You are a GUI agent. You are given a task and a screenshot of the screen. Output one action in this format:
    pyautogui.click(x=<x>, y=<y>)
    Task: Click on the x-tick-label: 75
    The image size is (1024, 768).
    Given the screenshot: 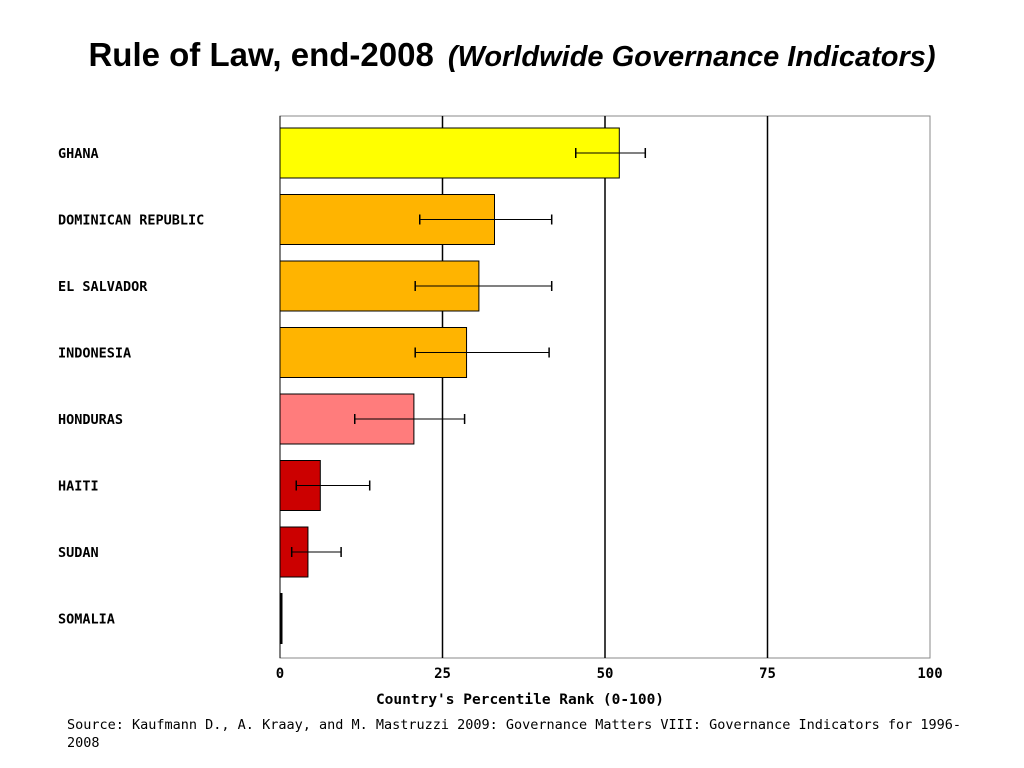 What is the action you would take?
    pyautogui.click(x=767, y=674)
    